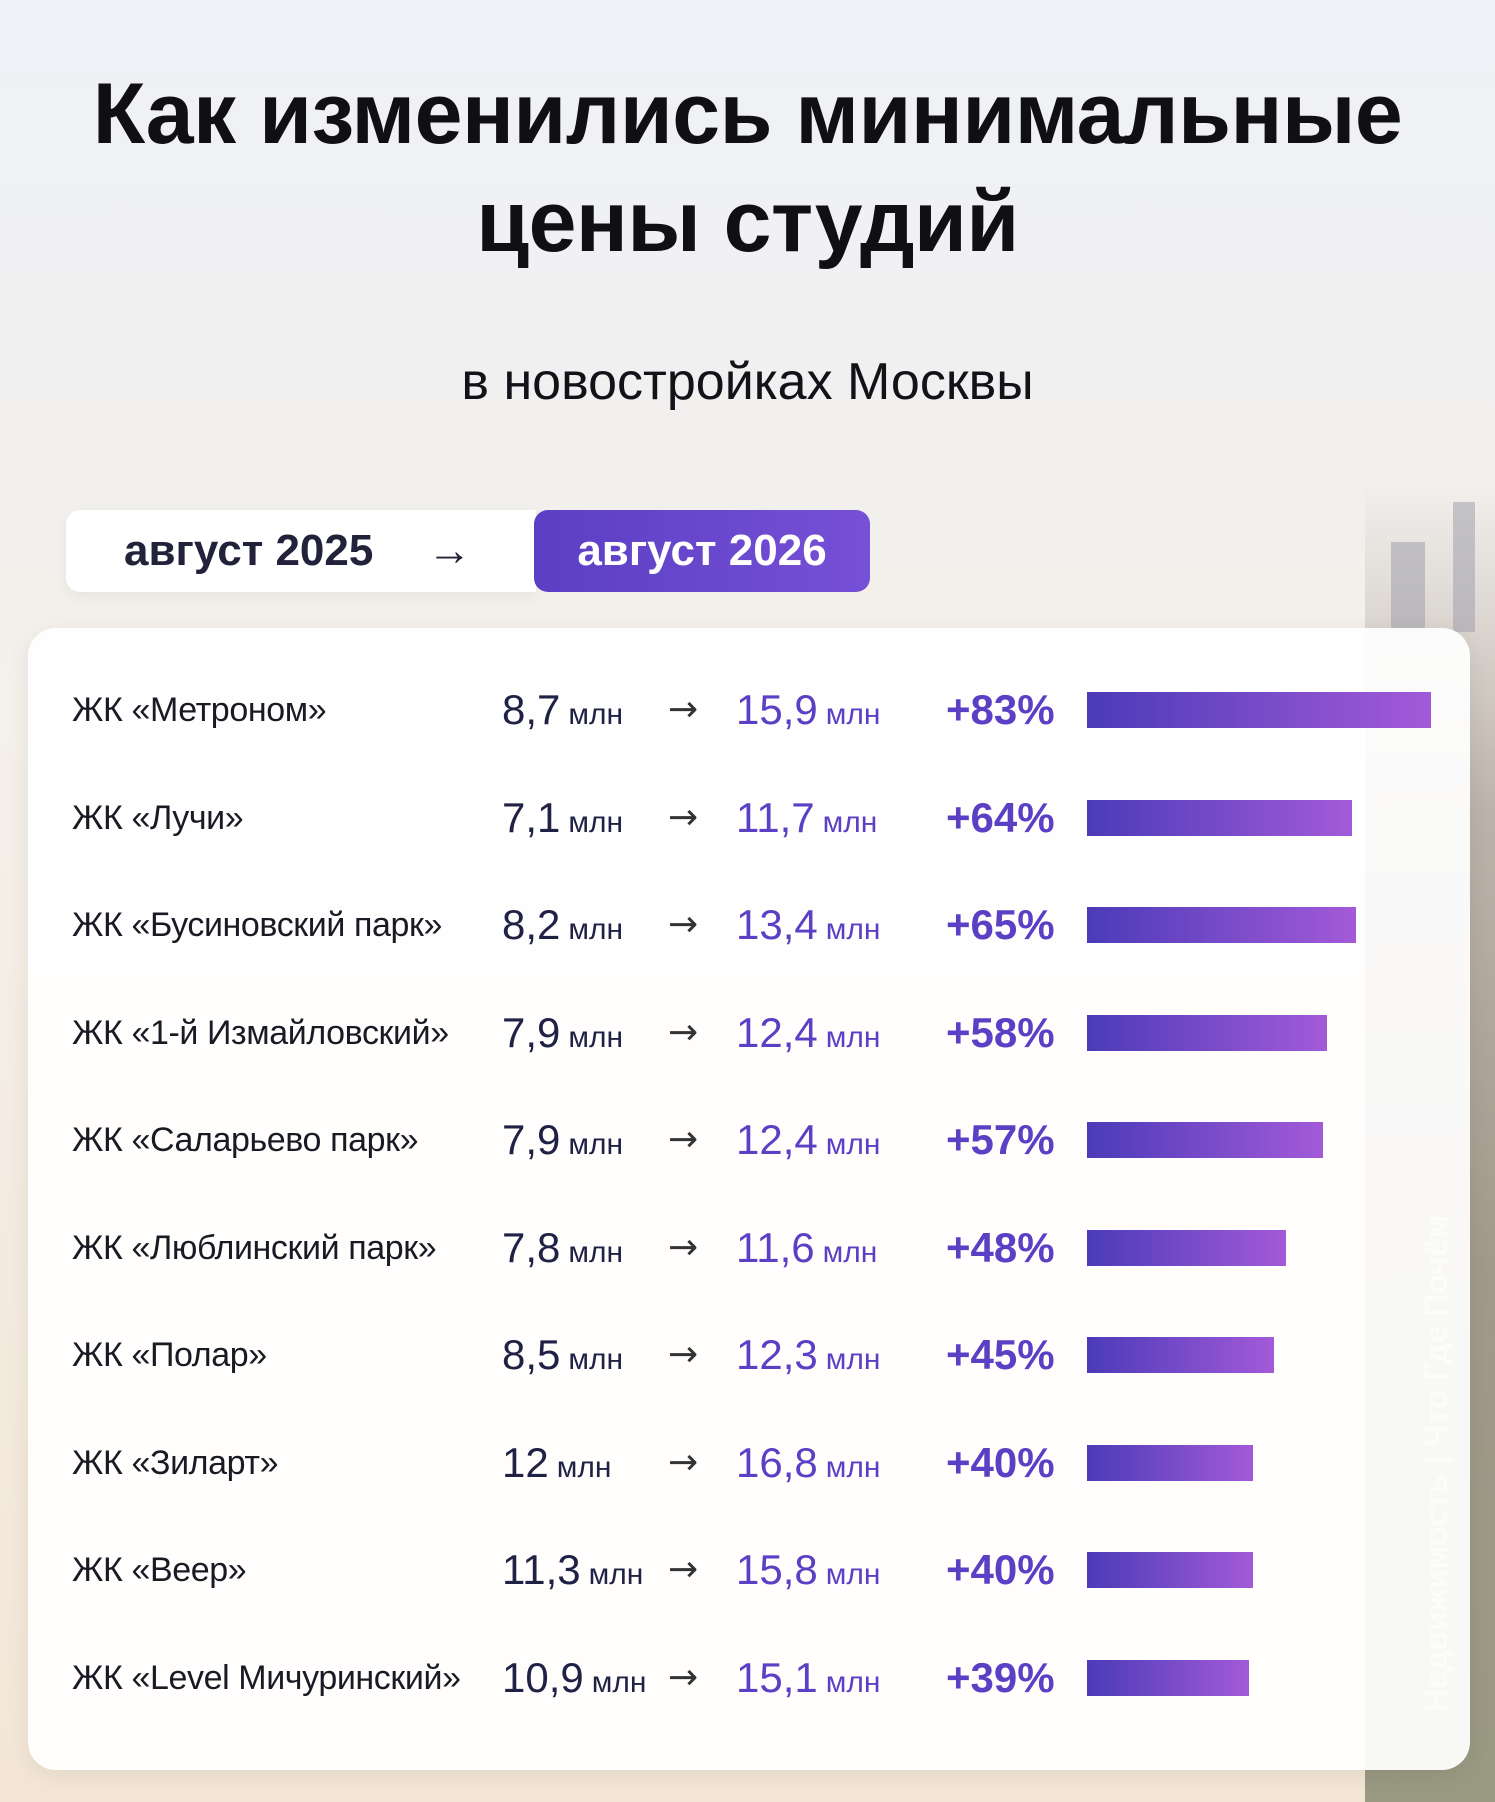 The width and height of the screenshot is (1495, 1802). What do you see at coordinates (199, 710) in the screenshot?
I see `complex-name: ЖК «Метроном»` at bounding box center [199, 710].